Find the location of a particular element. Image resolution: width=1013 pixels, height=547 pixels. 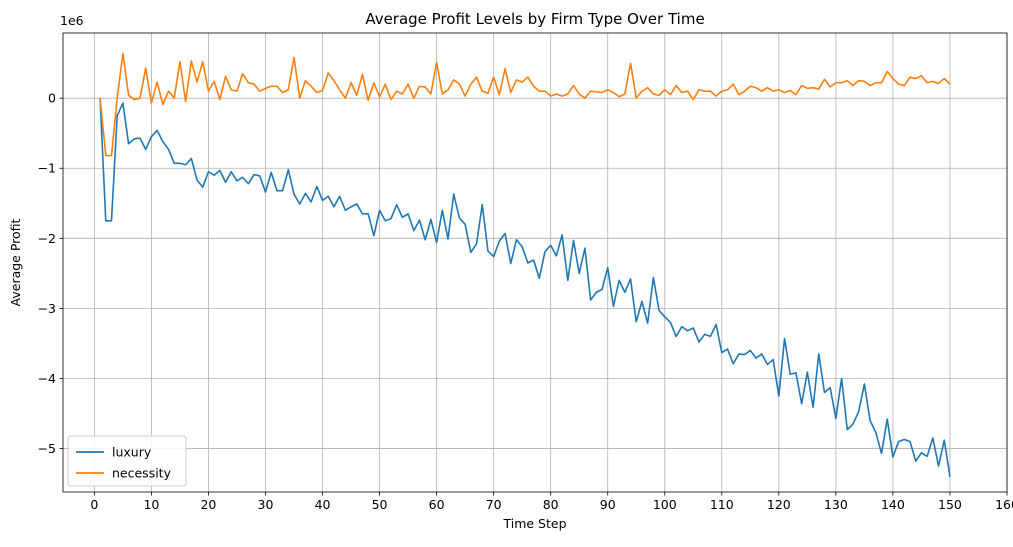

y-axis-offset-text: 1e6 is located at coordinates (72, 20).